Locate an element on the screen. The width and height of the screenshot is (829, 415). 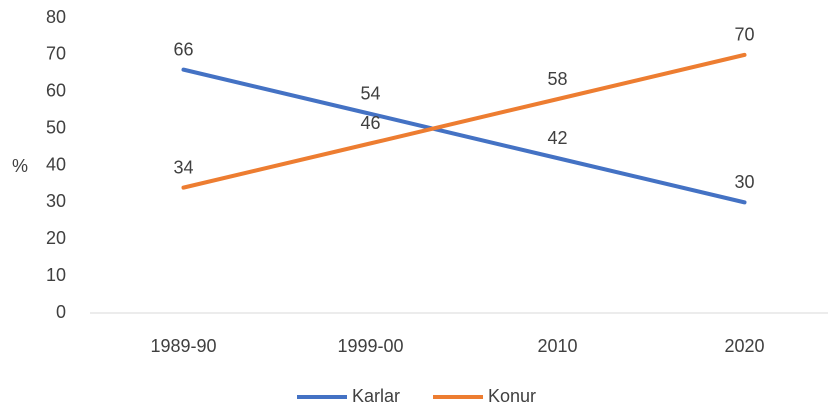
data-label: 70 is located at coordinates (744, 35).